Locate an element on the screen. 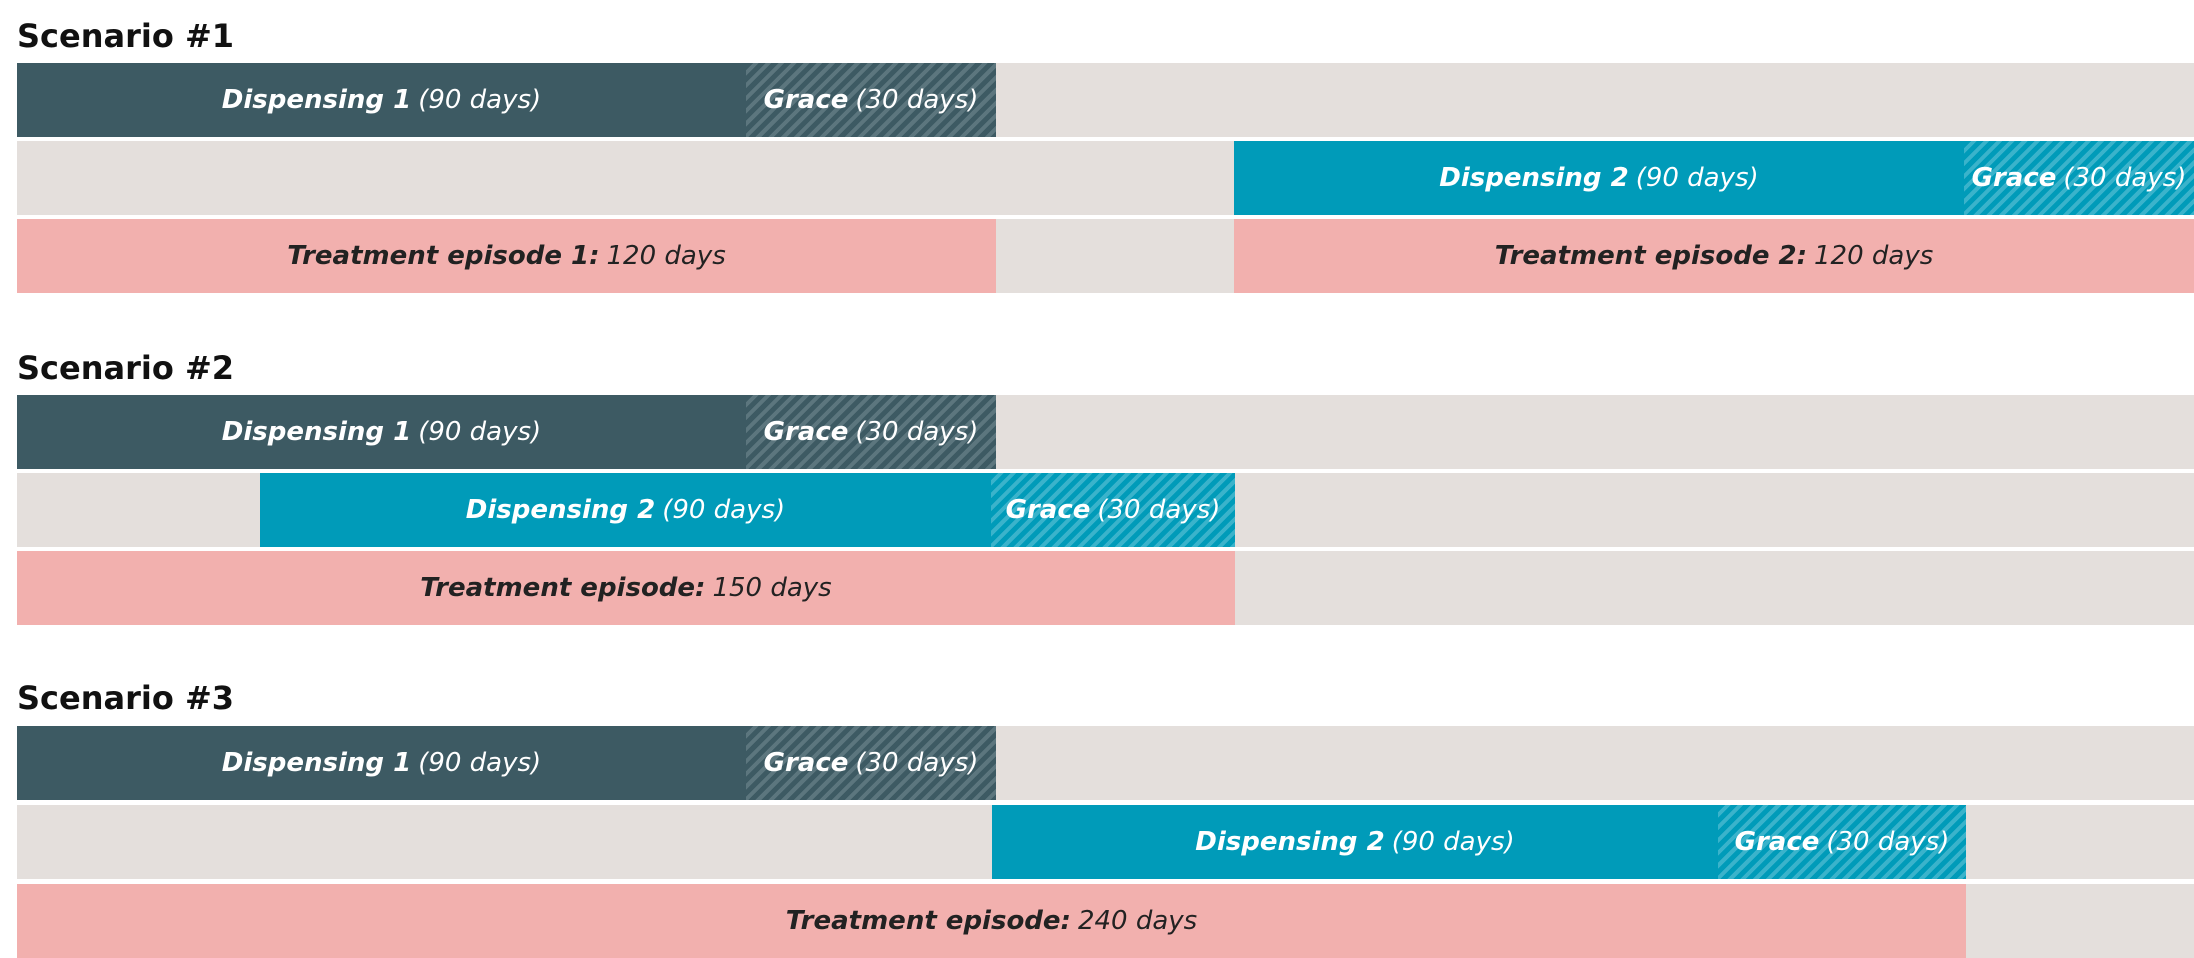  segment-label: Treatment episode 1: is located at coordinates (443, 256).